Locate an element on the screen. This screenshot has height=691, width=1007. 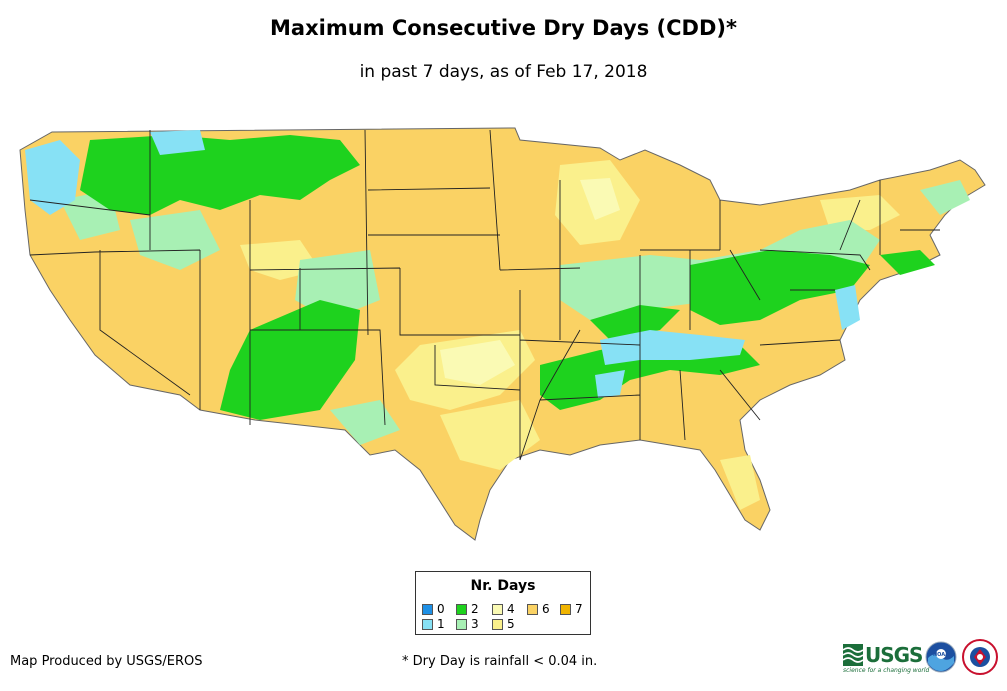
legend-label-5: 5 is located at coordinates (511, 624).